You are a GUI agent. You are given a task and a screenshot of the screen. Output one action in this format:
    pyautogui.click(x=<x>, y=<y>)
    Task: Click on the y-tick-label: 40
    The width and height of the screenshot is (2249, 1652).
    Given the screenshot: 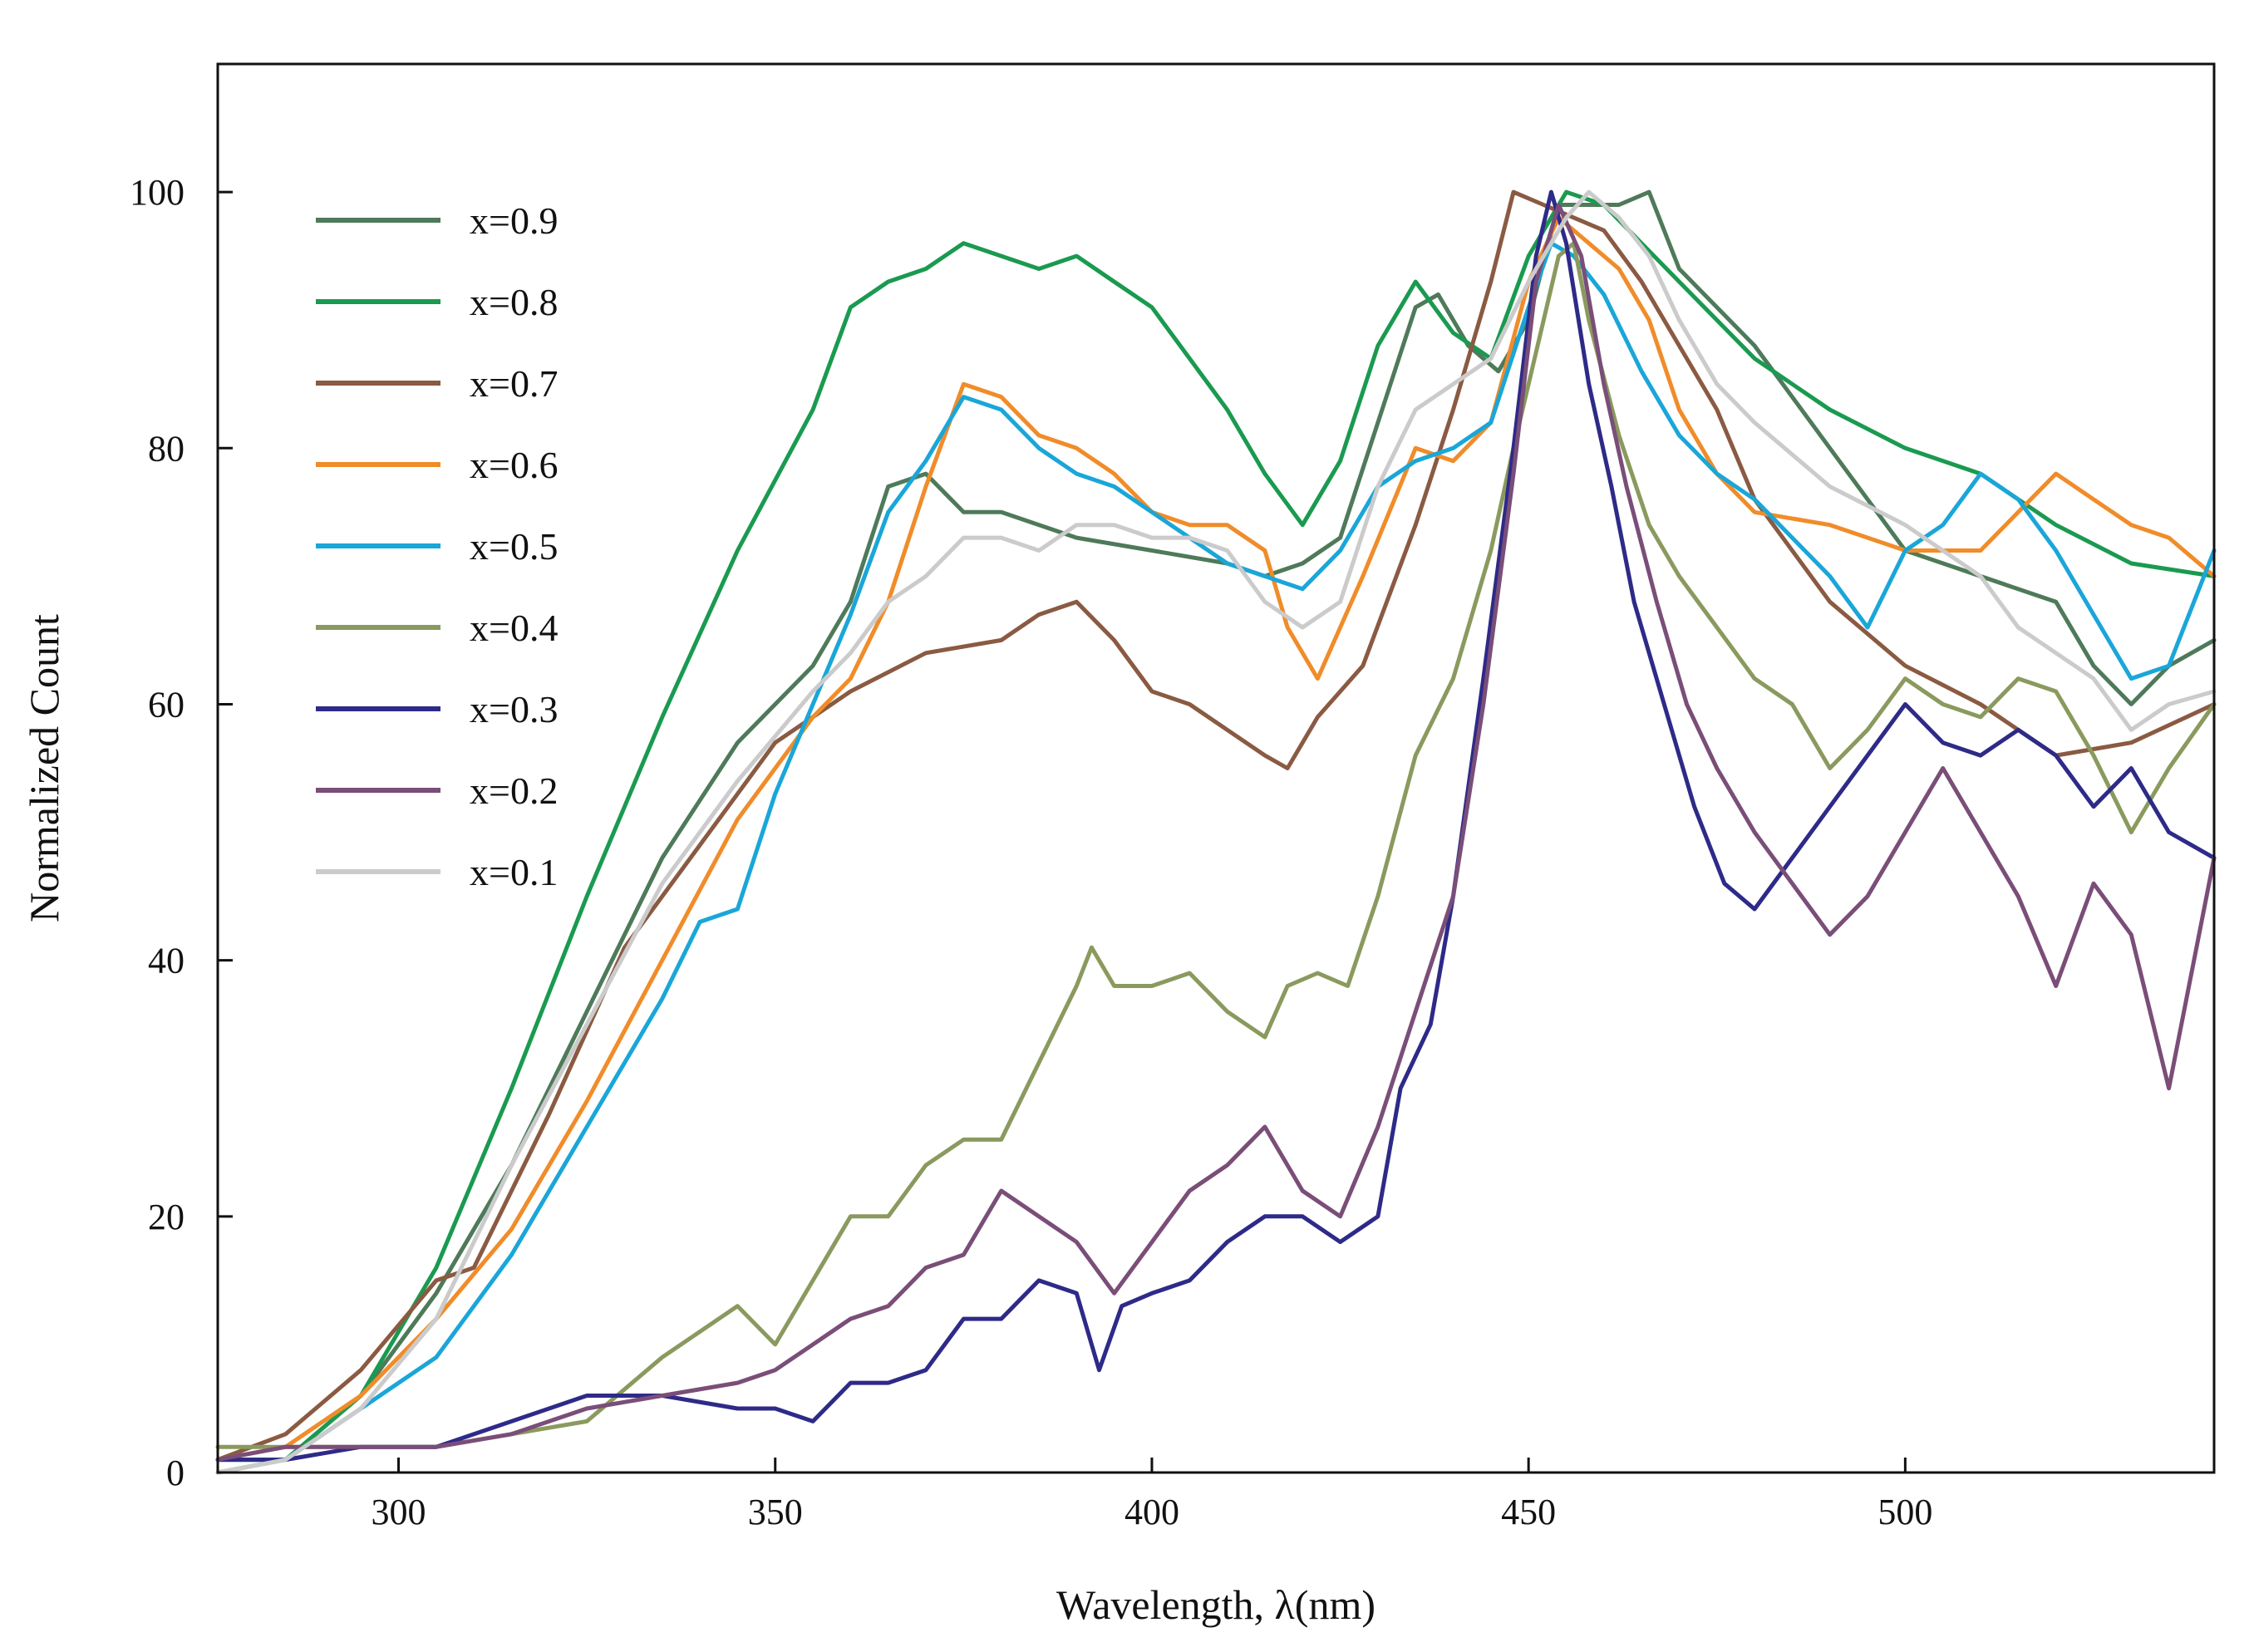 What is the action you would take?
    pyautogui.click(x=166, y=961)
    